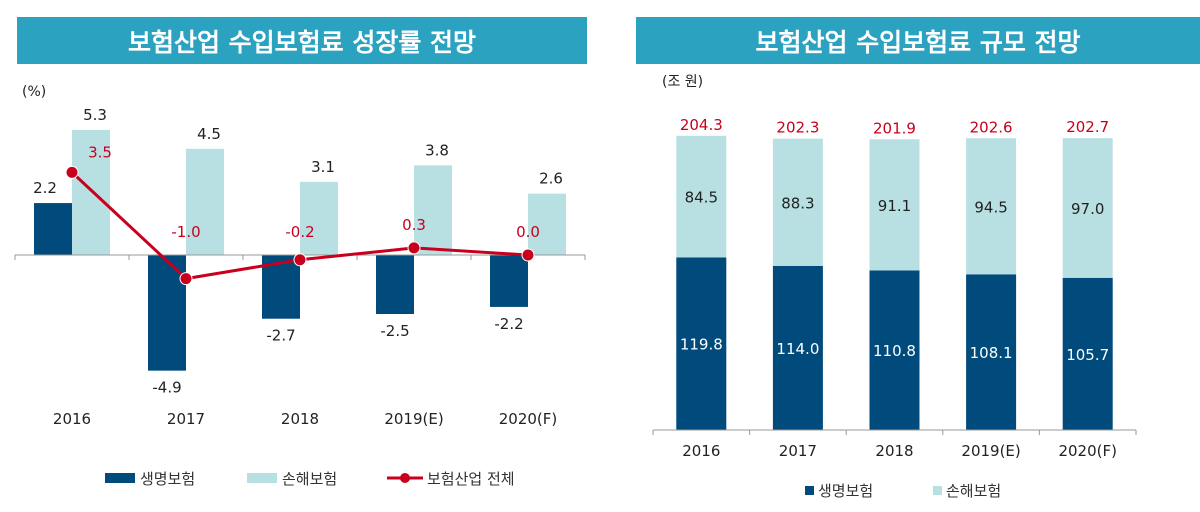  What do you see at coordinates (405, 478) in the screenshot?
I see `legend-total-marker` at bounding box center [405, 478].